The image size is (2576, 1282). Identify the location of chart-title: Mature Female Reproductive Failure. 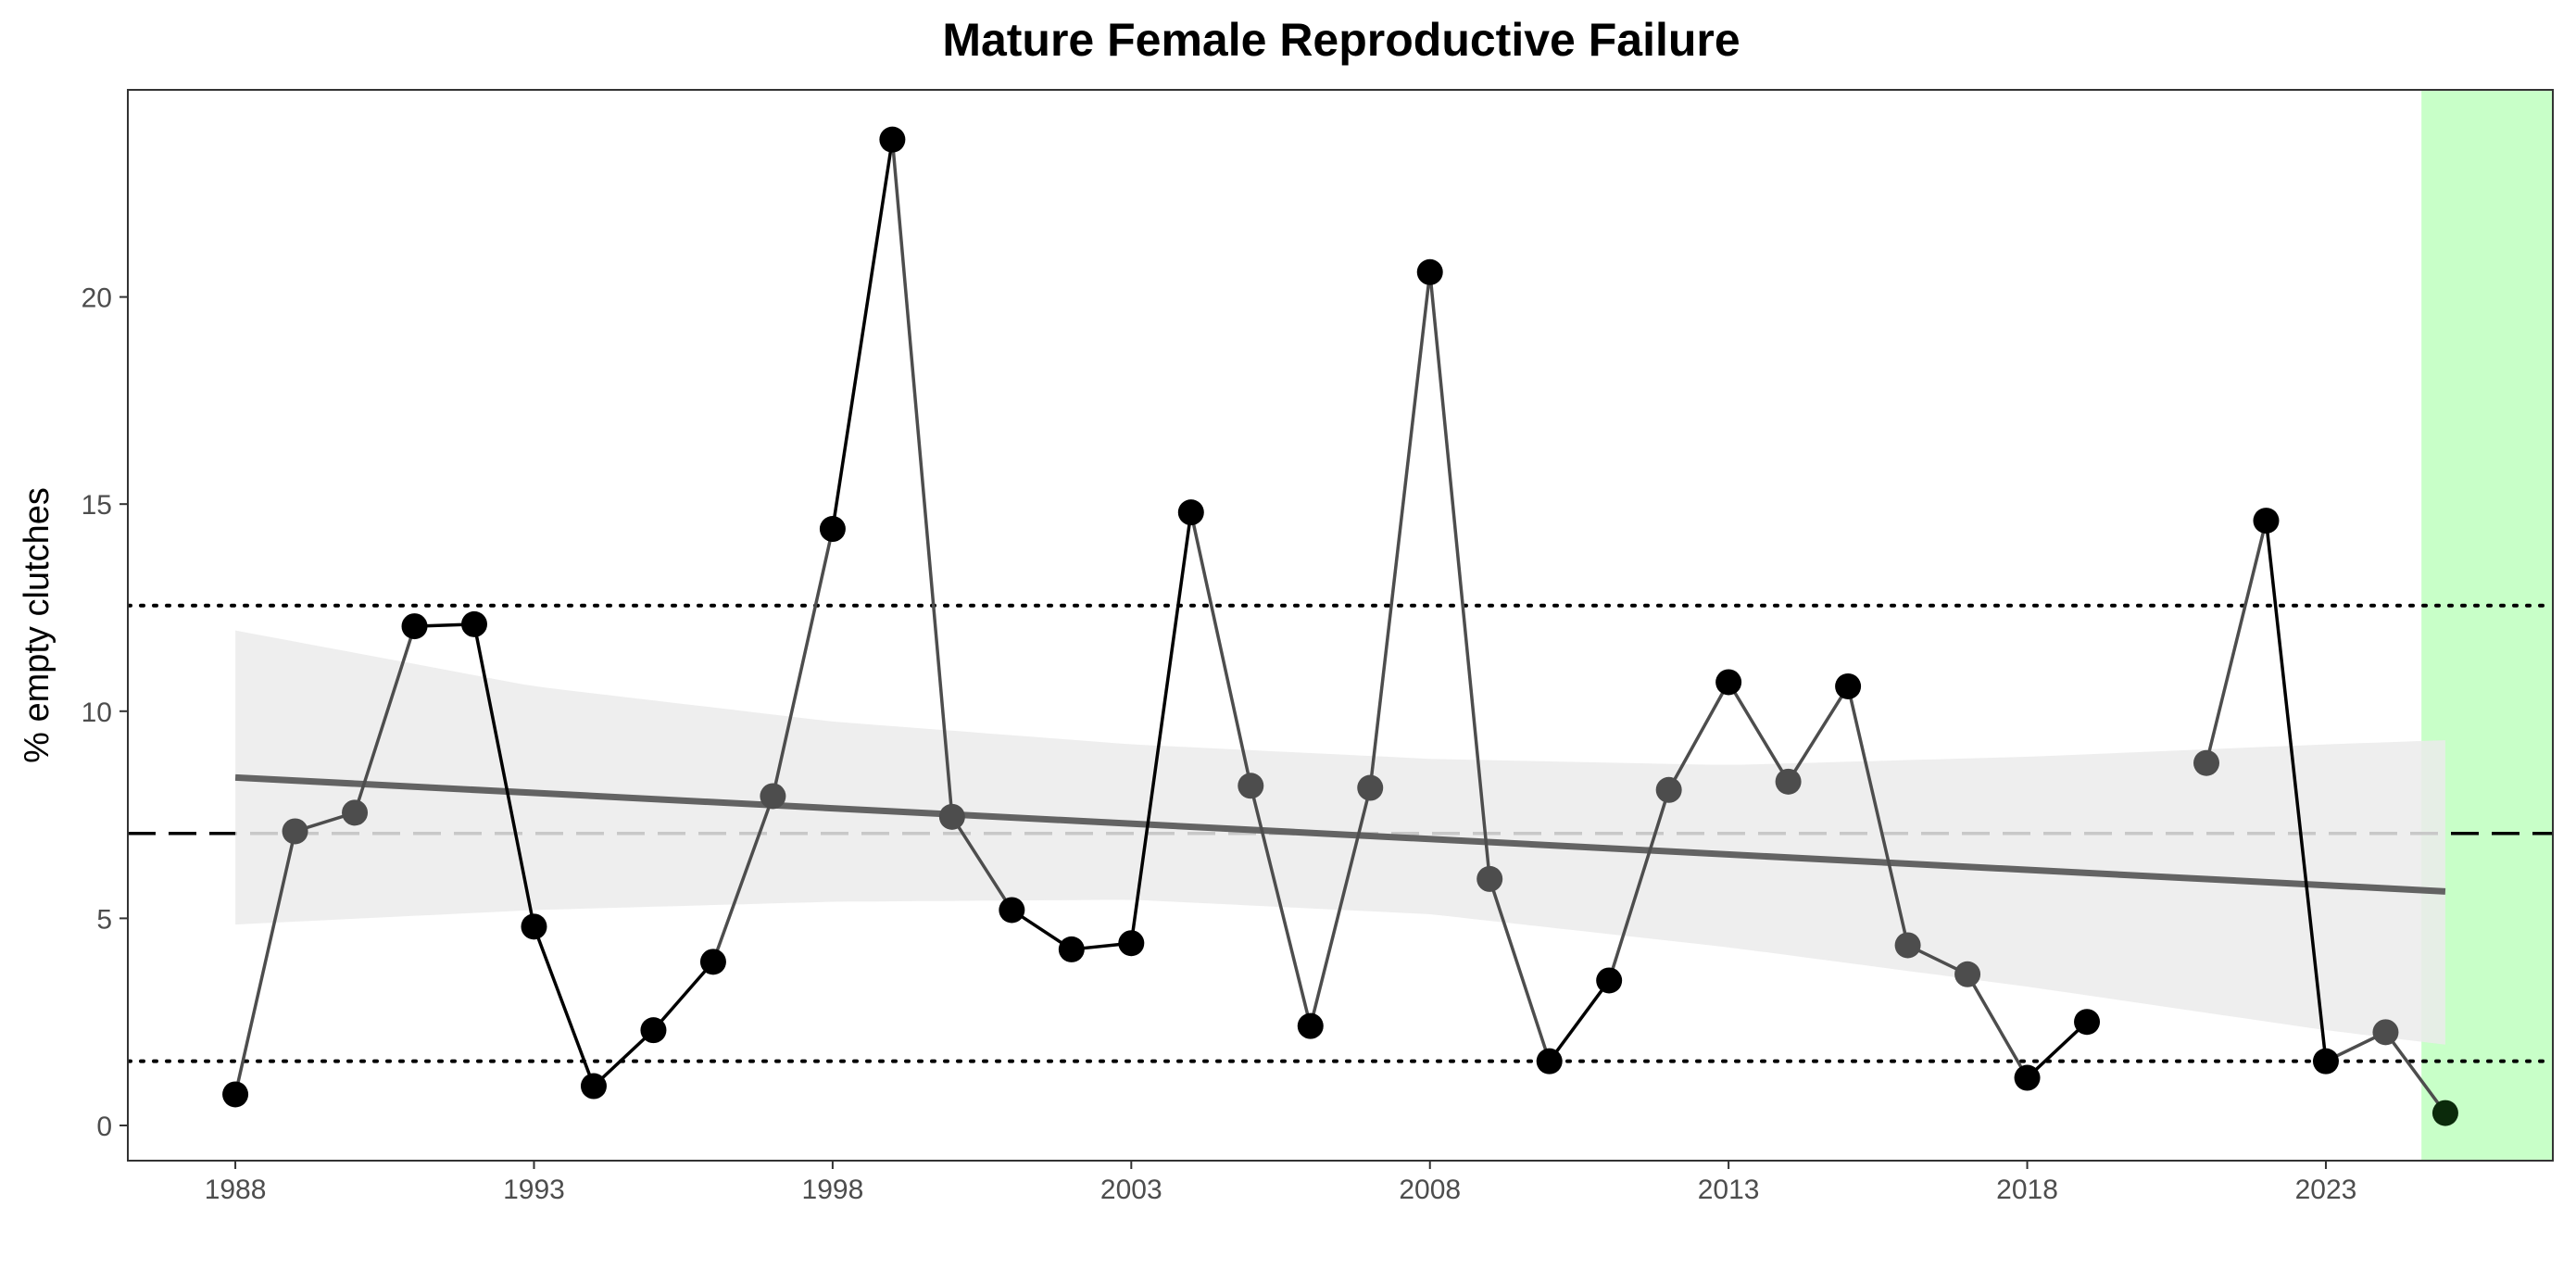
(1341, 40).